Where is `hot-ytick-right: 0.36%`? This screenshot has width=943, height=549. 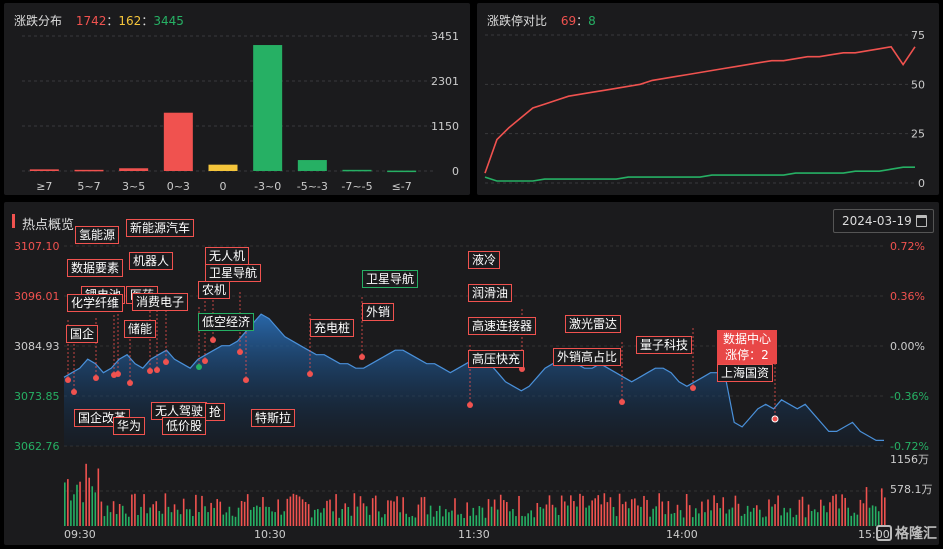 hot-ytick-right: 0.36% is located at coordinates (907, 296).